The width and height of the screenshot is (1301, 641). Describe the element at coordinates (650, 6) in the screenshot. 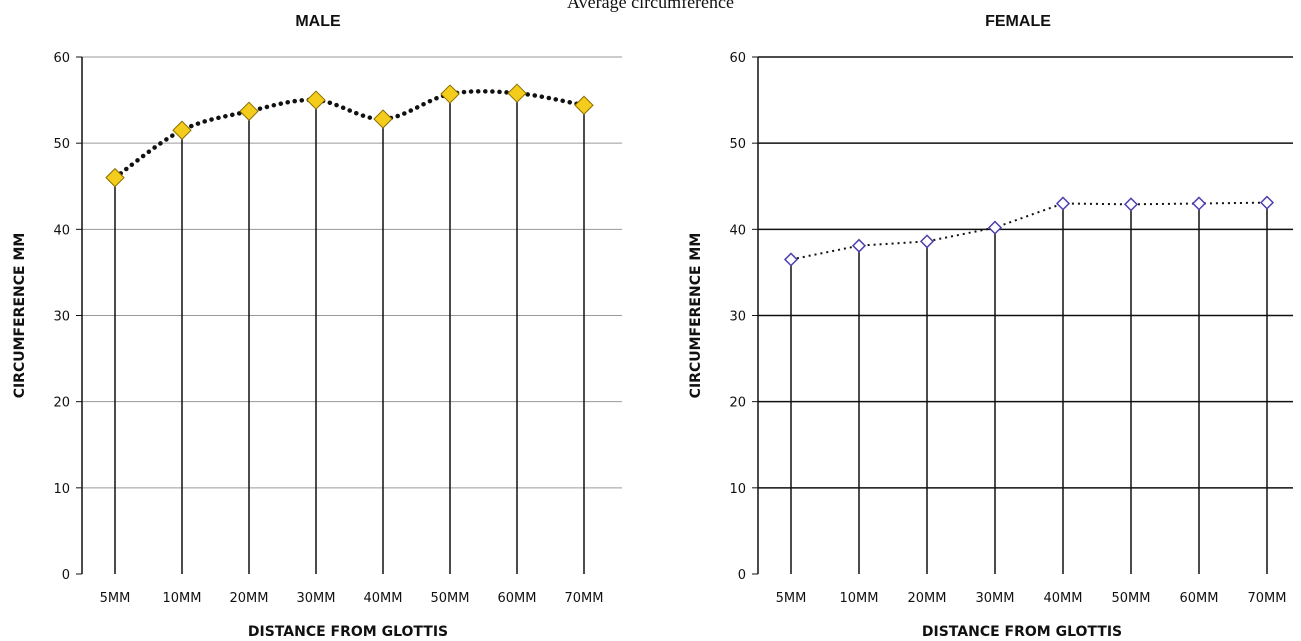

I see `figure-title: Average circumference` at that location.